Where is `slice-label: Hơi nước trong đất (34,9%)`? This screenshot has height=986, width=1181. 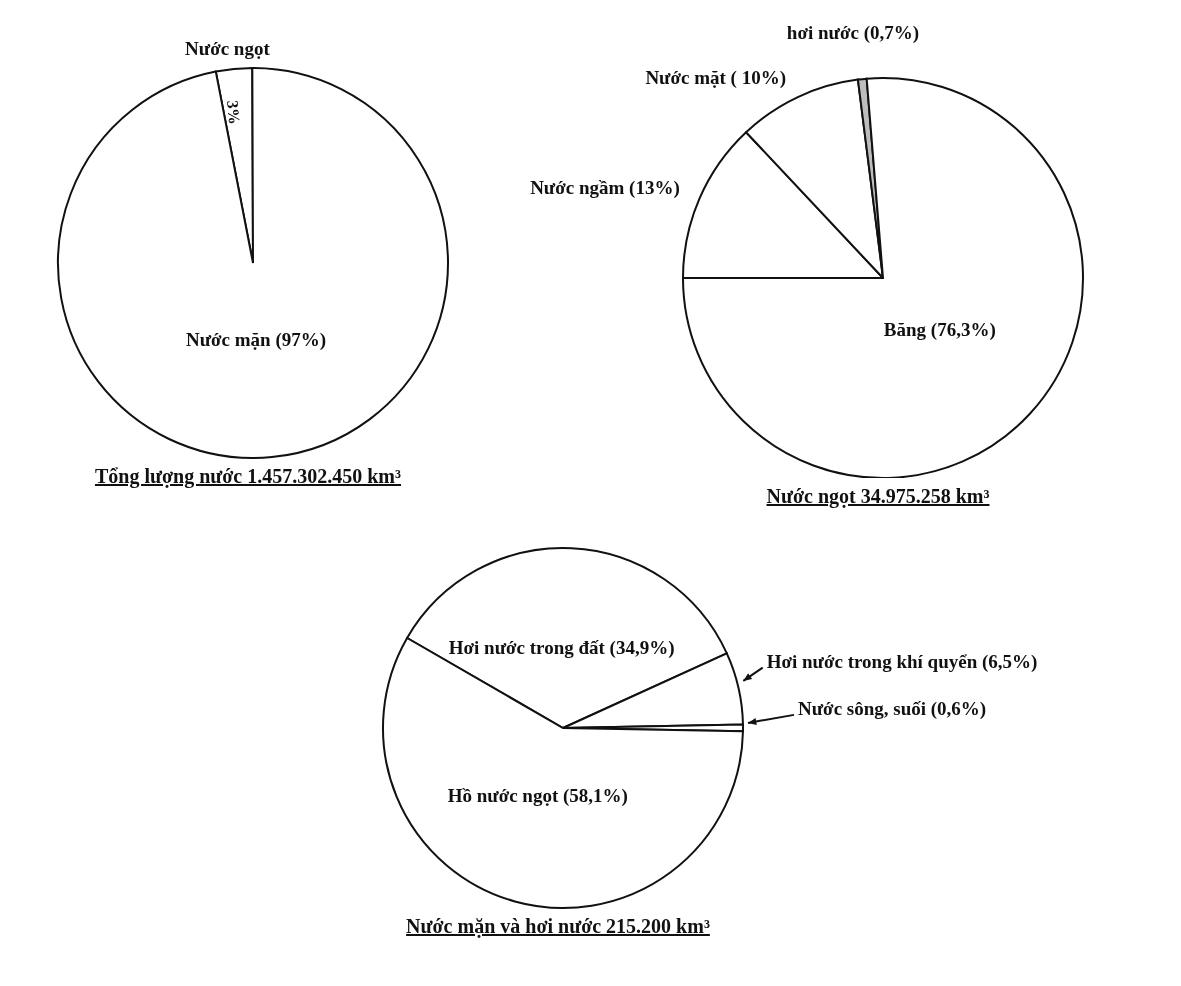
slice-label: Hơi nước trong đất (34,9%) is located at coordinates (561, 647).